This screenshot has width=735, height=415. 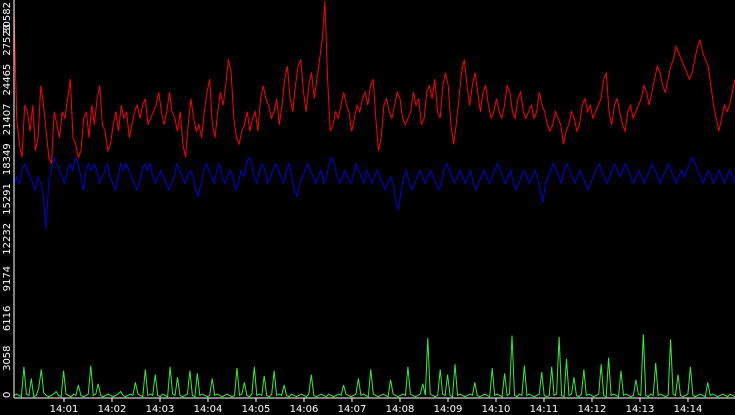 What do you see at coordinates (7, 357) in the screenshot?
I see `y-tick-label: 3058` at bounding box center [7, 357].